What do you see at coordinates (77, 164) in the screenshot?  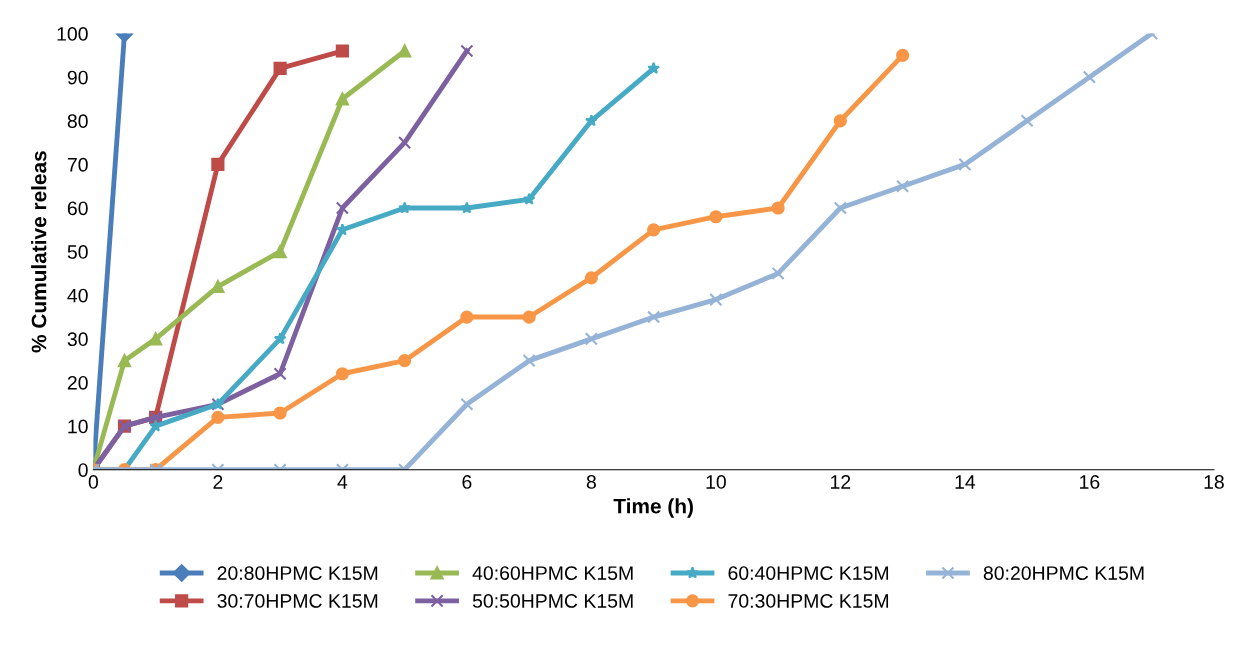 I see `y-tick-label: 70` at bounding box center [77, 164].